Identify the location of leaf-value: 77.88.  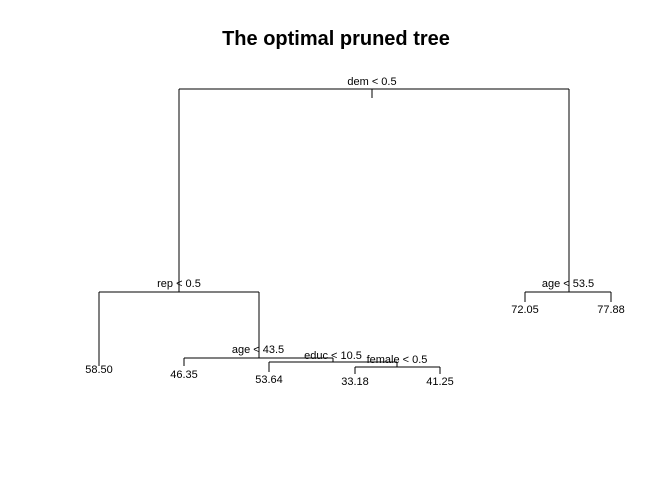
(611, 310).